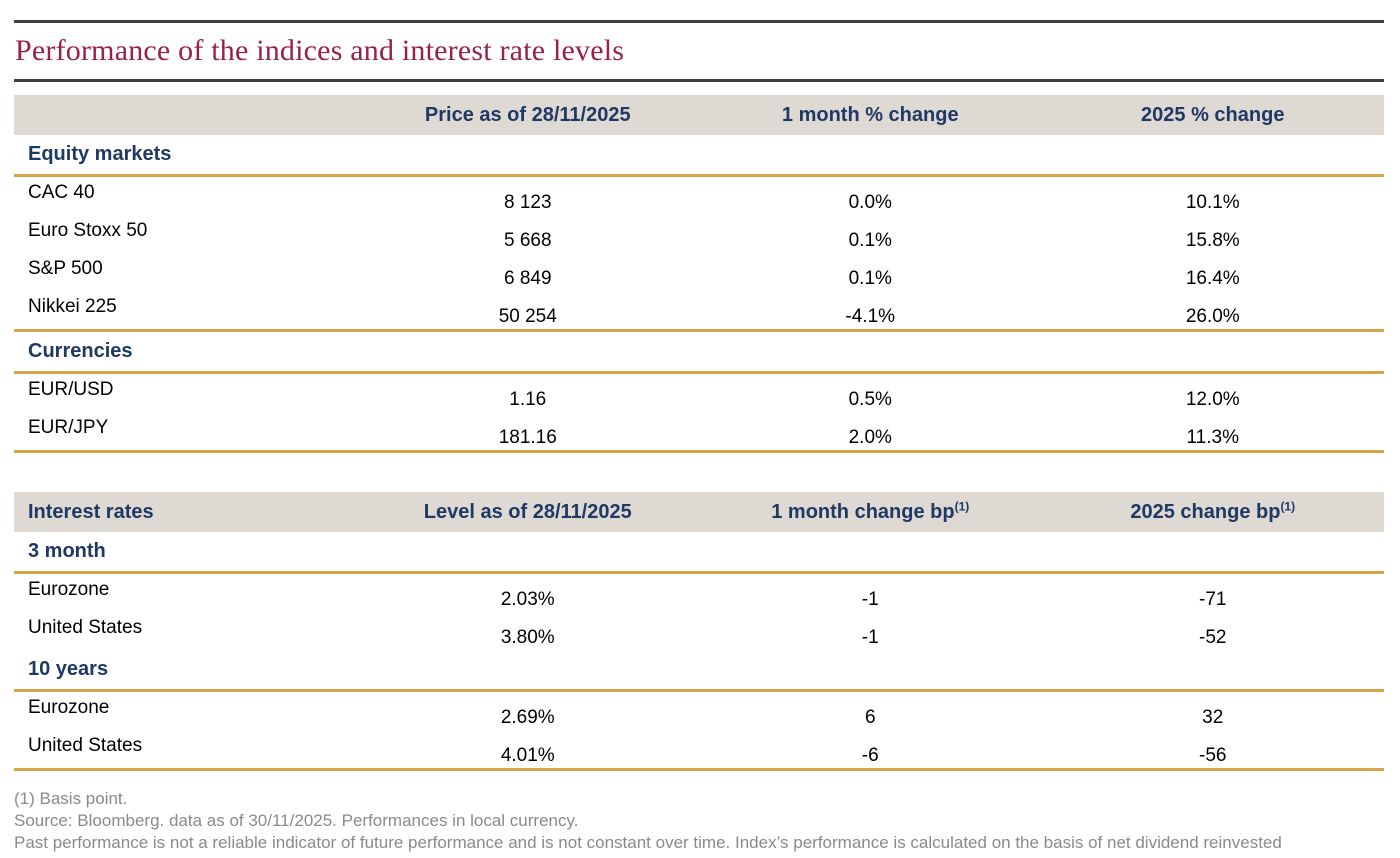 The image size is (1400, 858). Describe the element at coordinates (1213, 599) in the screenshot. I see `row-ytd-change: -71` at that location.